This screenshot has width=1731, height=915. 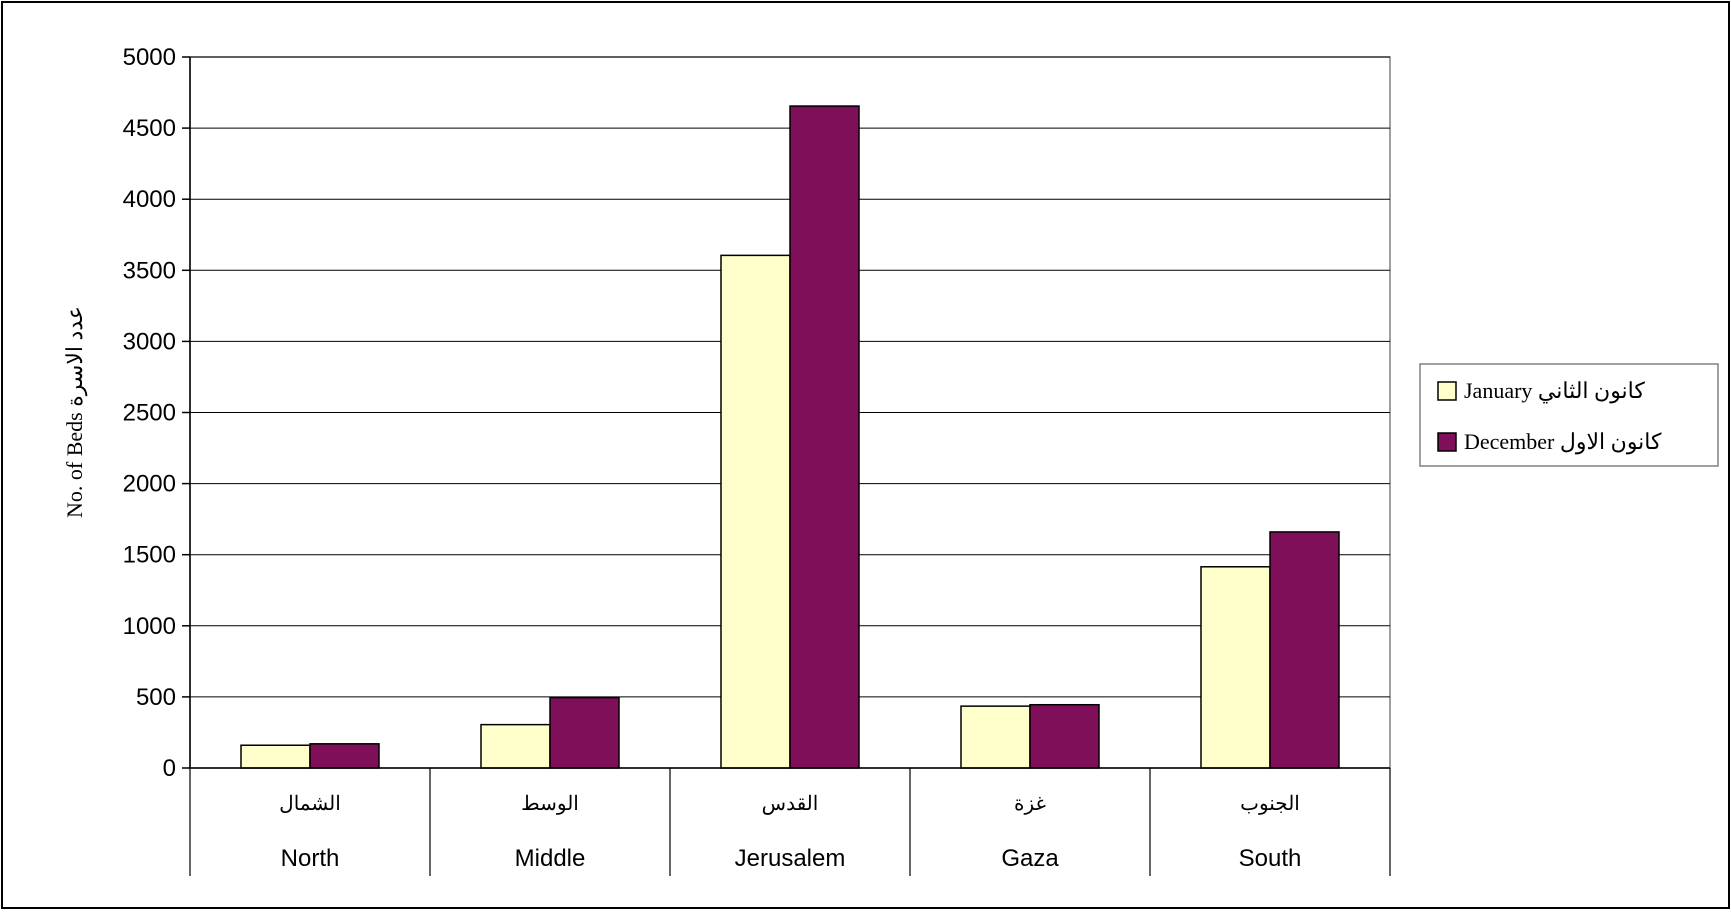 I want to click on y-tick-label: 0, so click(x=169, y=768).